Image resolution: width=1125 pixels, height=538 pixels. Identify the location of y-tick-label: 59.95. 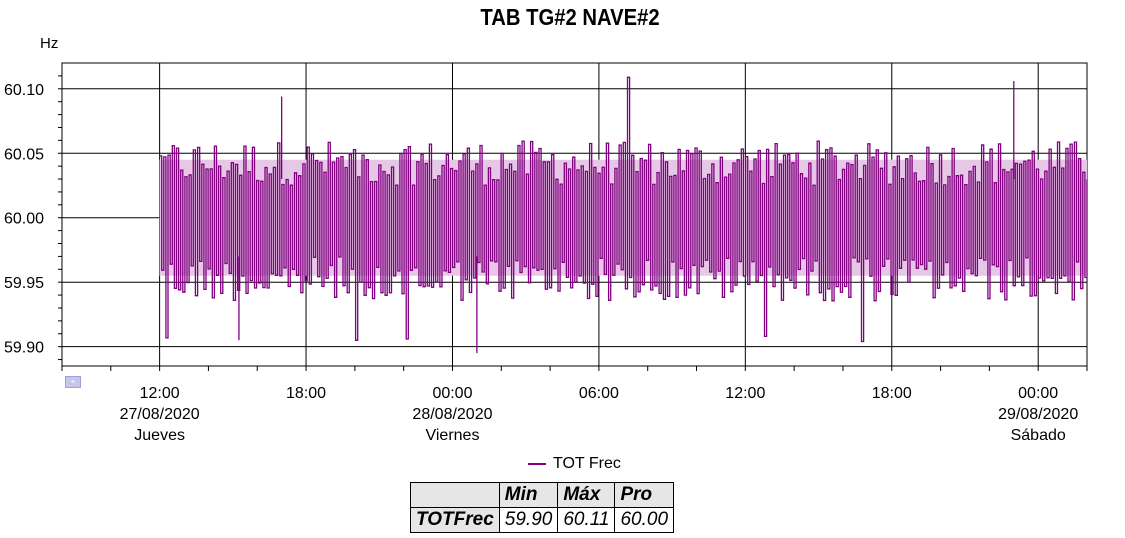
(24, 283).